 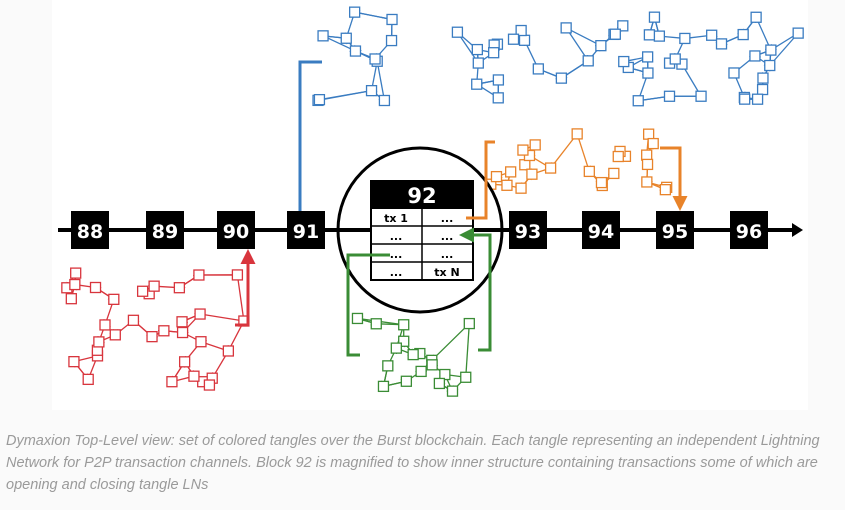 I want to click on block-92-table: 92 tx 1.................. tx N, so click(x=422, y=230).